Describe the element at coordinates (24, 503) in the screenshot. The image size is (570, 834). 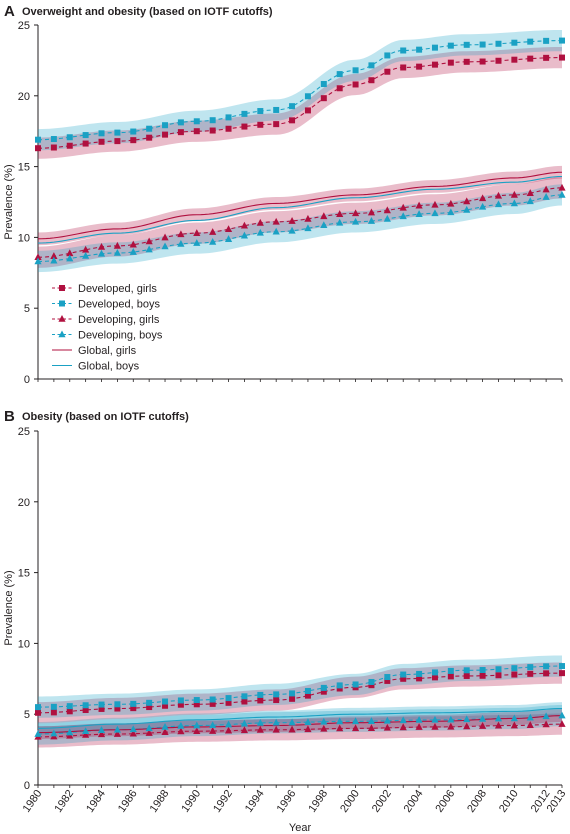
I see `y-tick-label: 20` at that location.